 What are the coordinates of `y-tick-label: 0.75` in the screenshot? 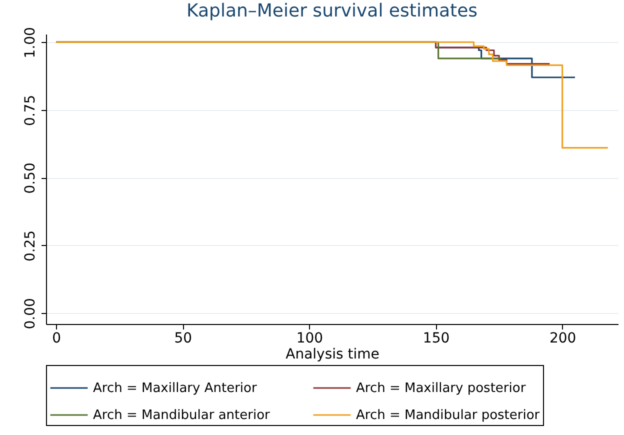 It's located at (30, 110).